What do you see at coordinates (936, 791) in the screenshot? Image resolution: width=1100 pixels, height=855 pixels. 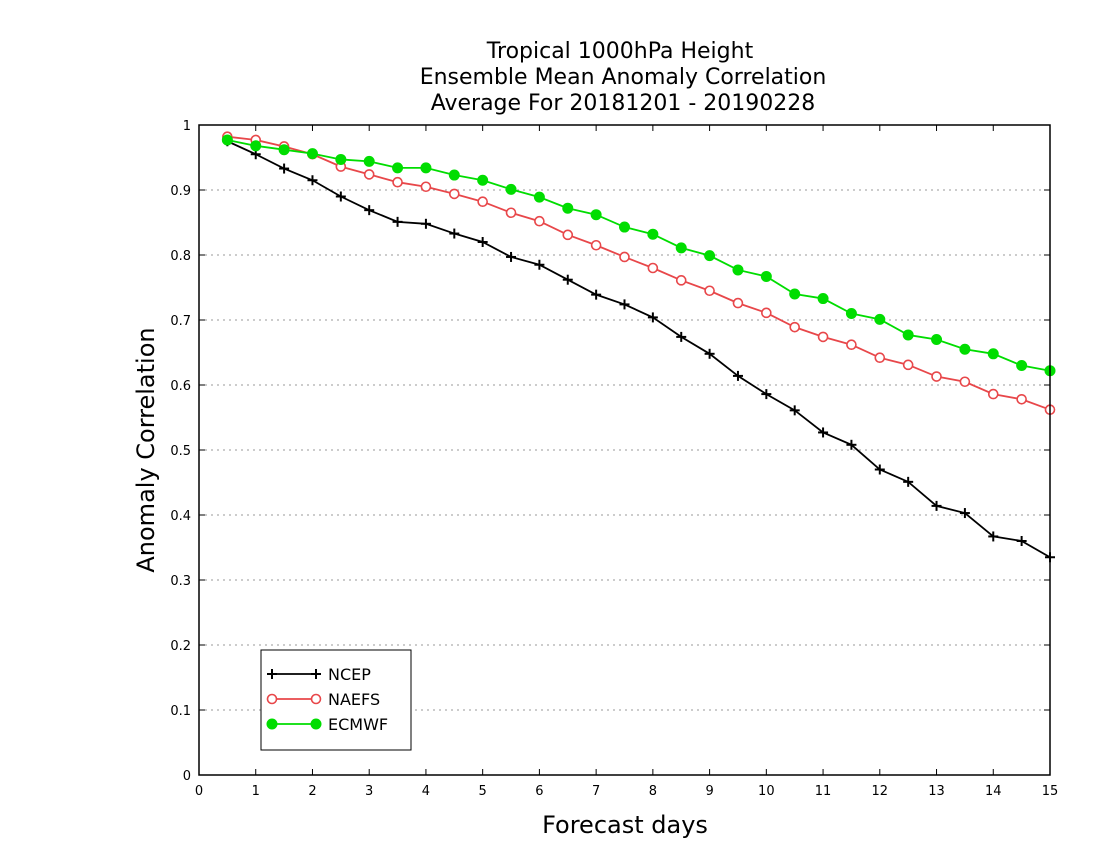 I see `x-tick-label: 13` at bounding box center [936, 791].